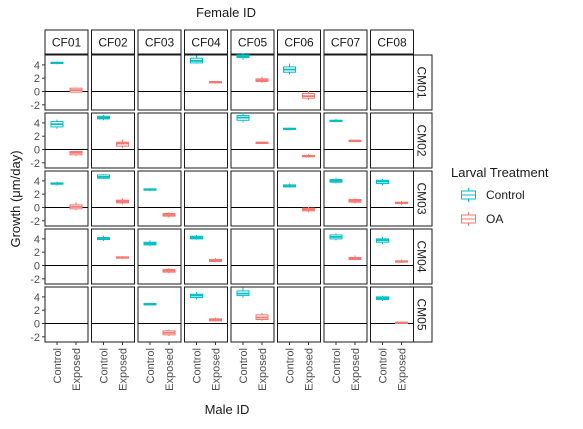 The width and height of the screenshot is (583, 429). I want to click on x-axis-title: Male ID, so click(227, 409).